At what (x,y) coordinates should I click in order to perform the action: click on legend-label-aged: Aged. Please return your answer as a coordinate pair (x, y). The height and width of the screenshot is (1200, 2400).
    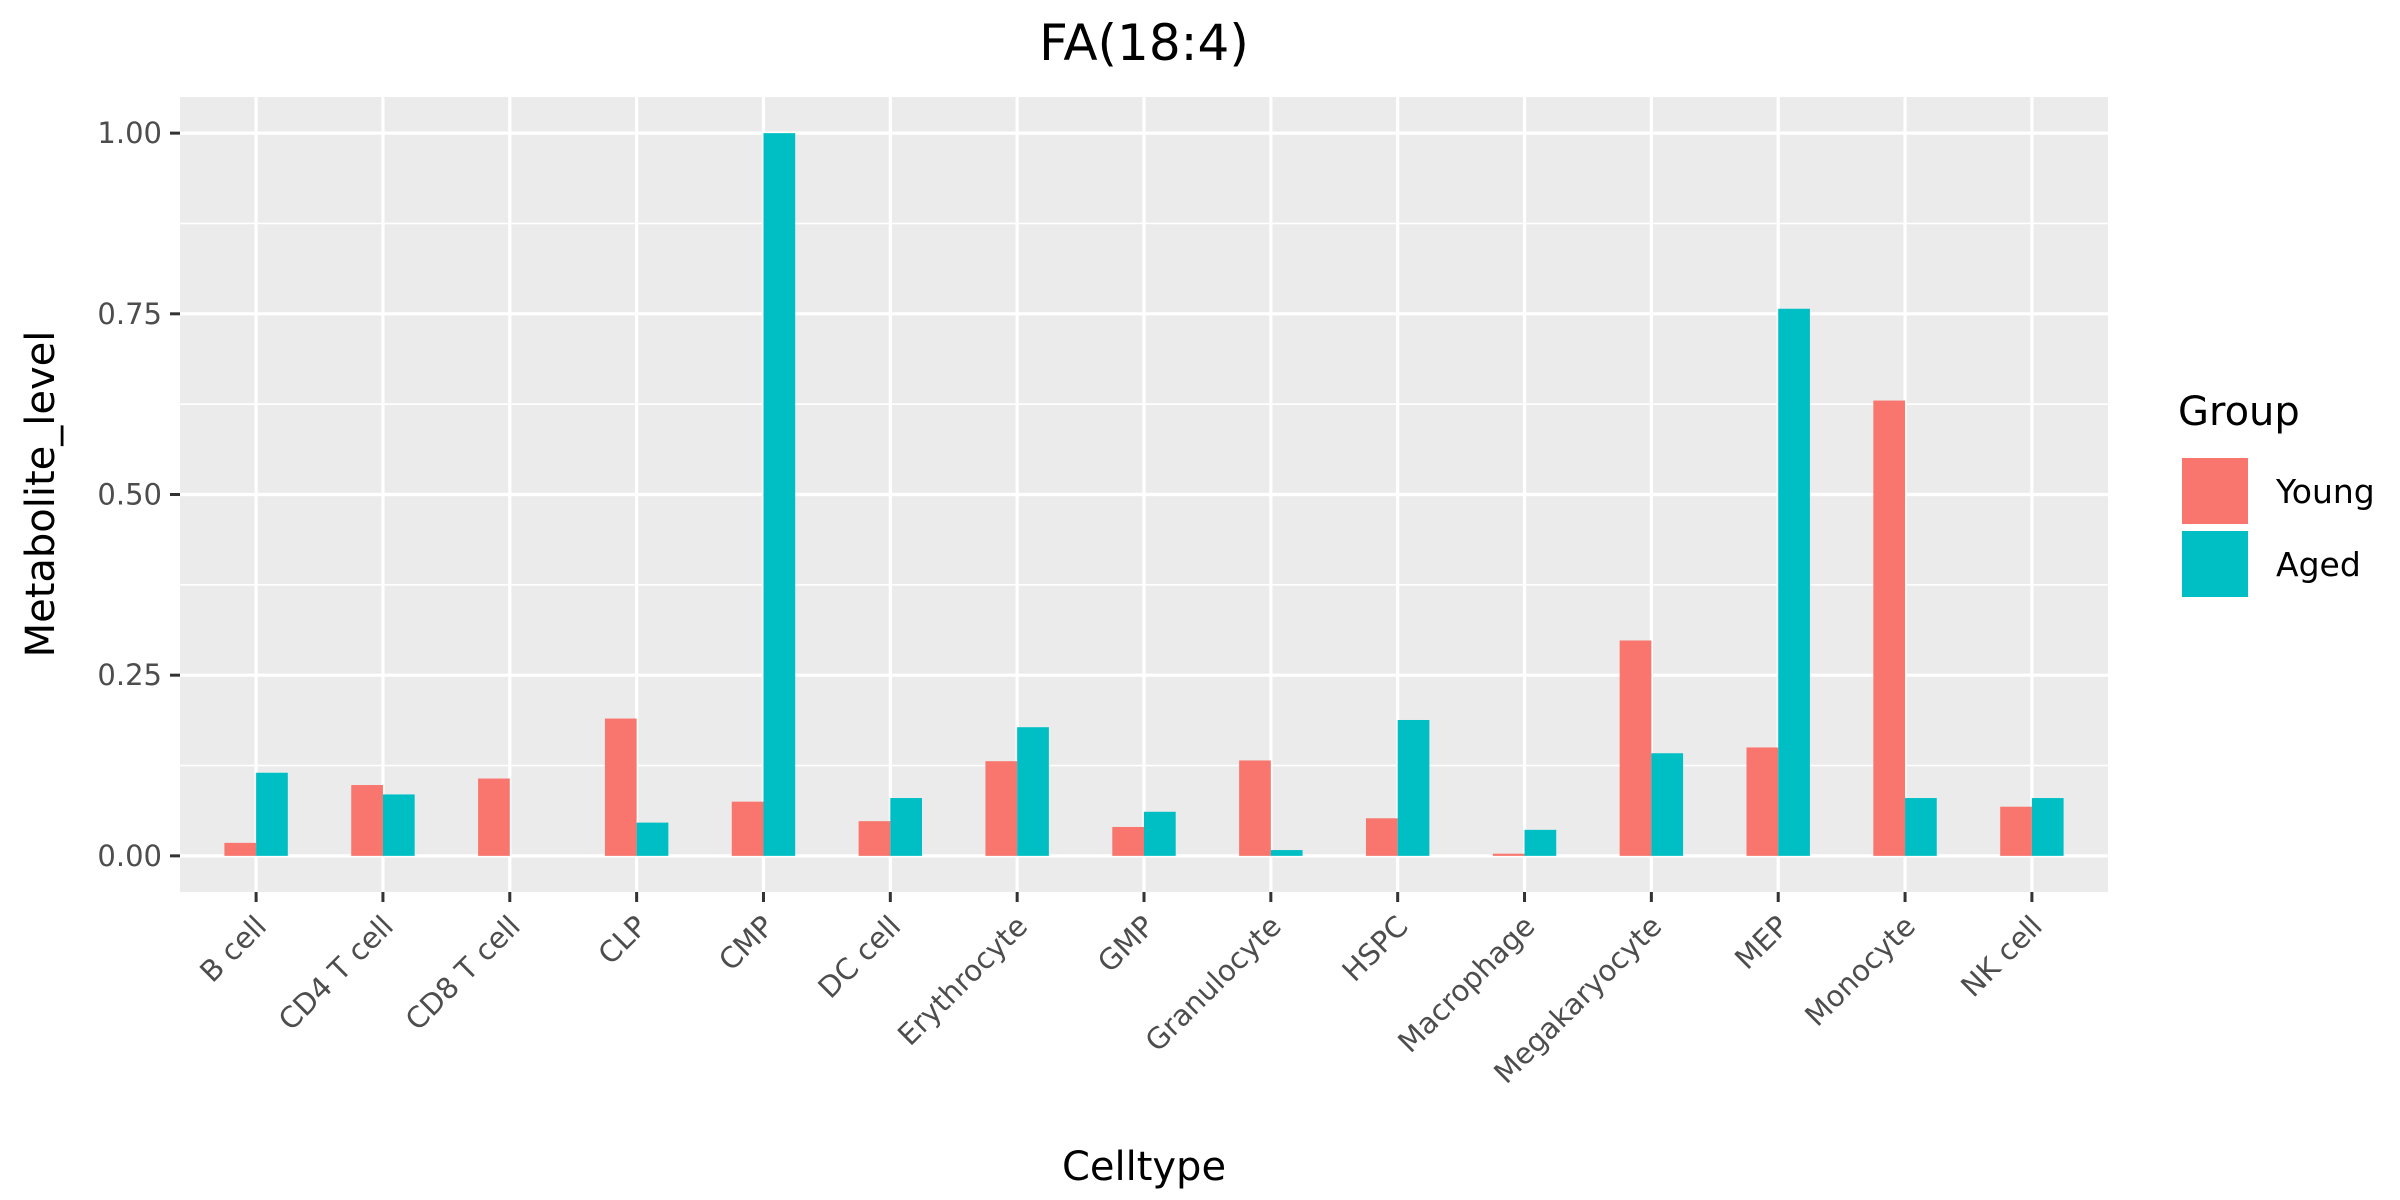
    Looking at the image, I should click on (2318, 564).